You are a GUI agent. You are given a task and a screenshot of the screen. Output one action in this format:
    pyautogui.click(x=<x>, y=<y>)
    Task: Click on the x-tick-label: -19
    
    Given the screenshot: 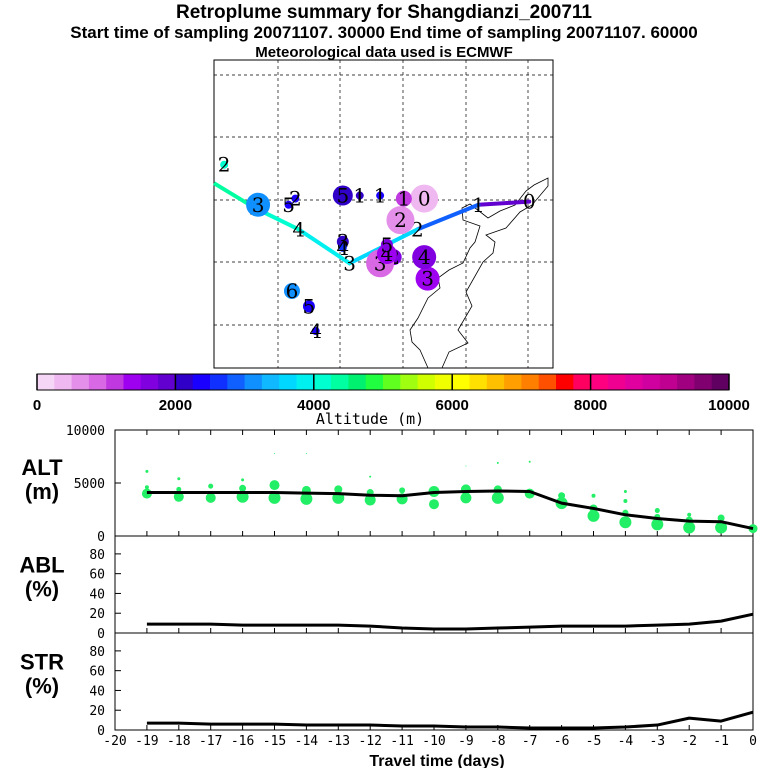 What is the action you would take?
    pyautogui.click(x=146, y=741)
    